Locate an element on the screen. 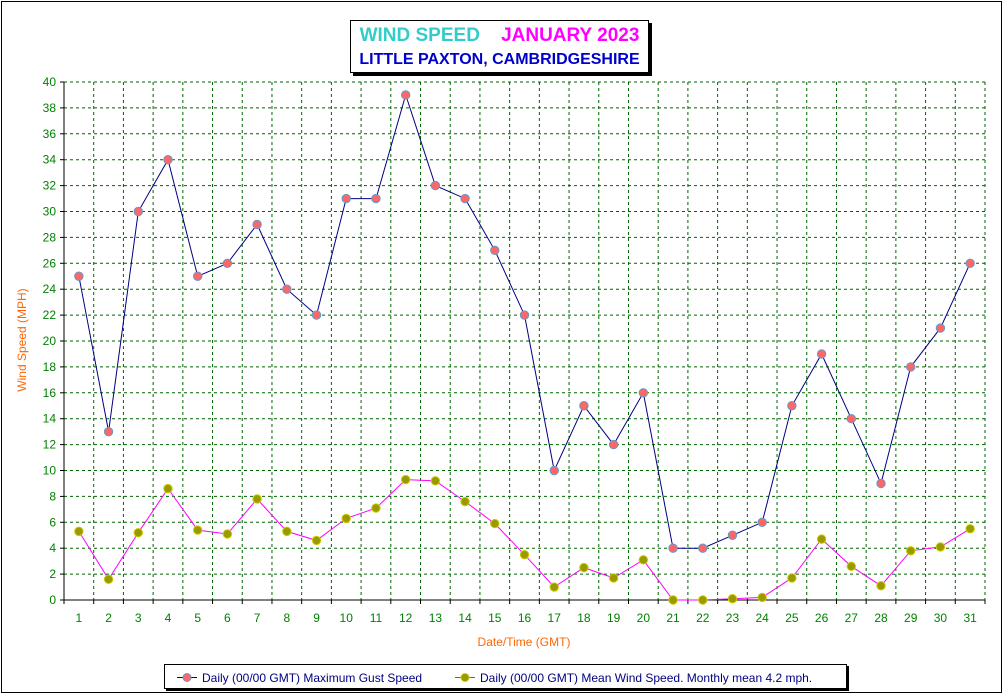  x-tick-label: 30 is located at coordinates (941, 618).